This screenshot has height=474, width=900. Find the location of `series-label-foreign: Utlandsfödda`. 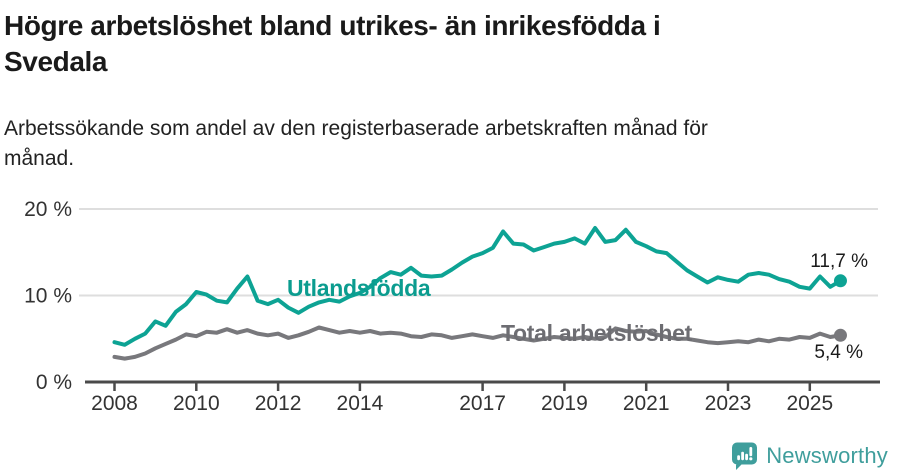

series-label-foreign: Utlandsfödda is located at coordinates (359, 288).